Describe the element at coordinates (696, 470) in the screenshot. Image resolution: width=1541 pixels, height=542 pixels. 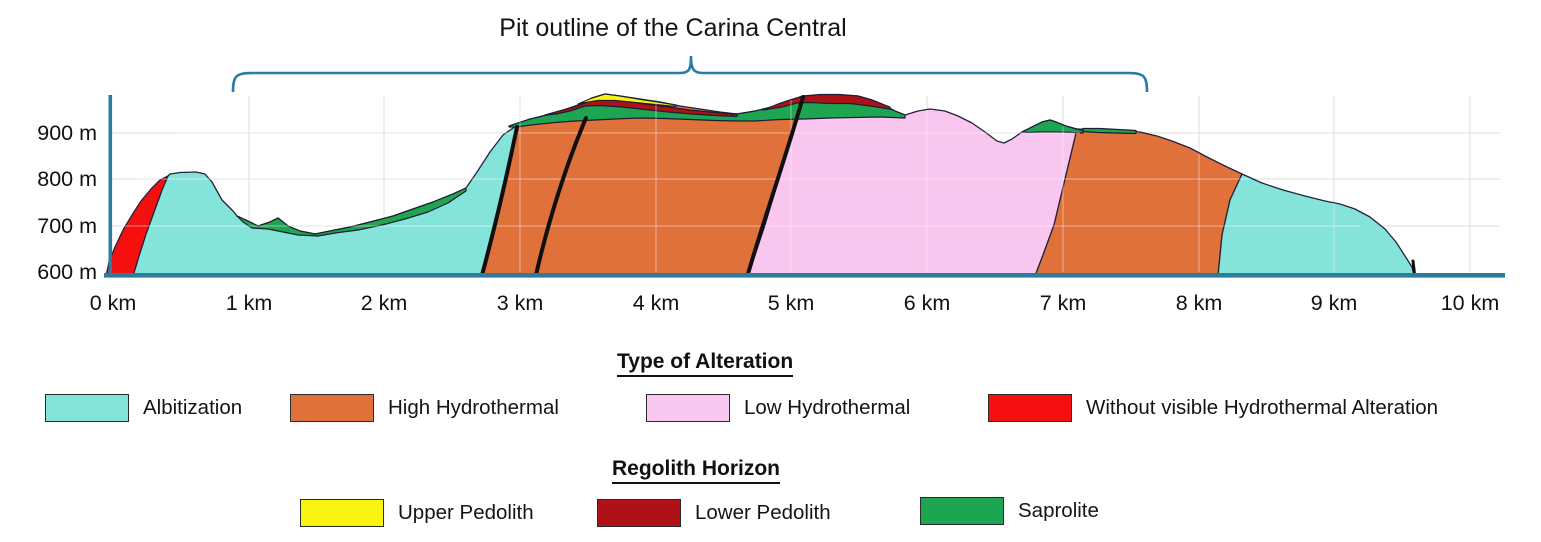
I see `regolith-legend-title: Regolith Horizon` at that location.